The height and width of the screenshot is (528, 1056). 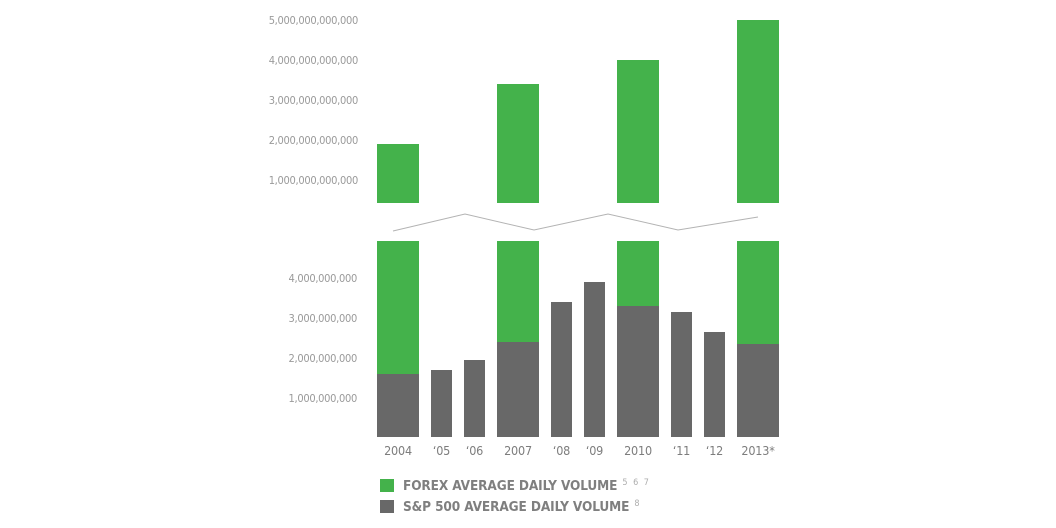 I want to click on y-tick-bottom-1: 3,000,000,000, so click(x=323, y=318).